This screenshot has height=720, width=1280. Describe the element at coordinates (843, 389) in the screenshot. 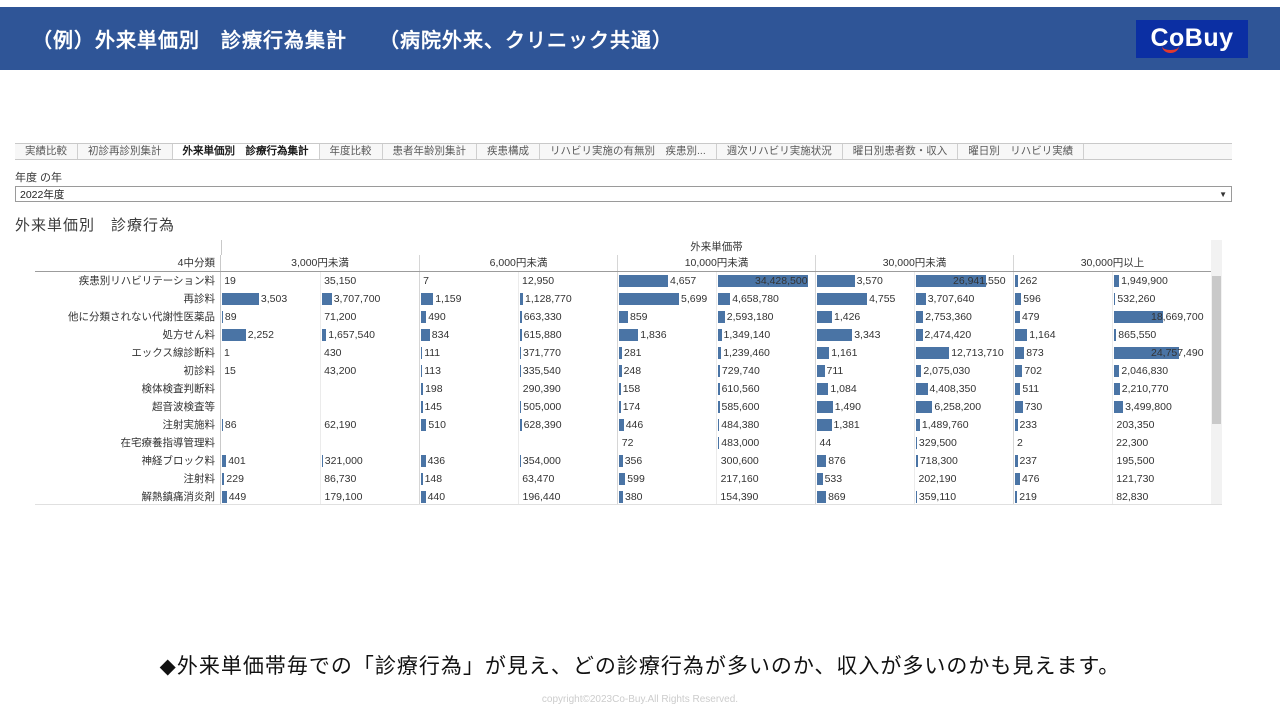

I see `value-label: 1,084` at that location.